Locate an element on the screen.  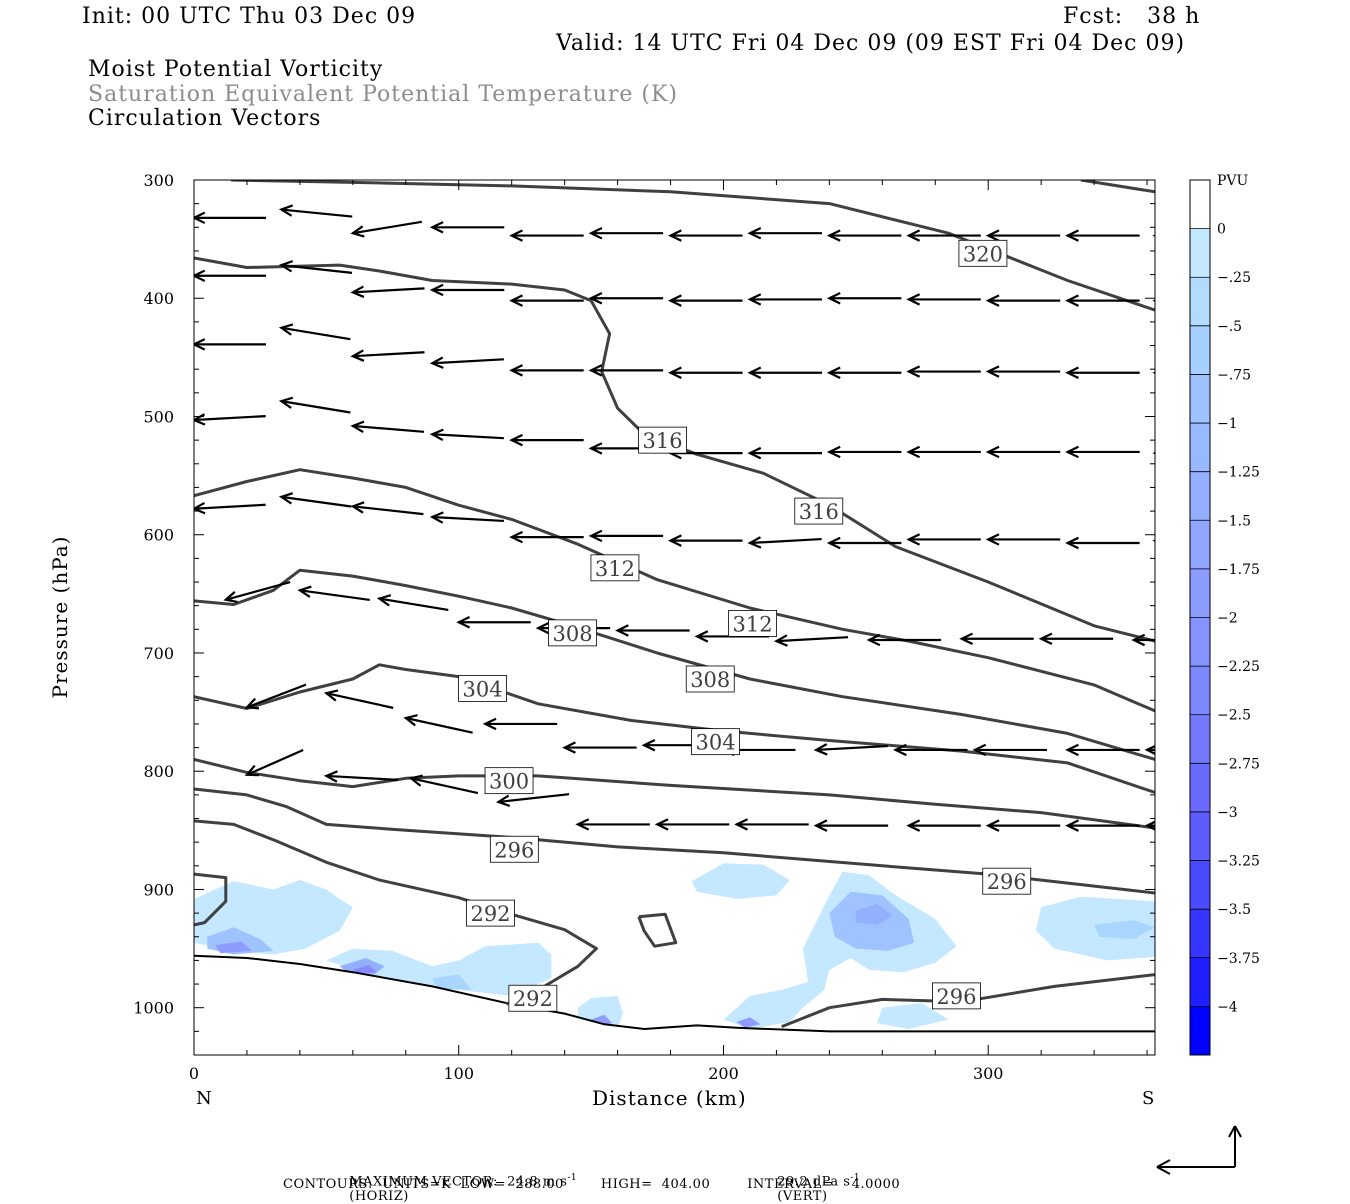
south-label: S is located at coordinates (1148, 1098).